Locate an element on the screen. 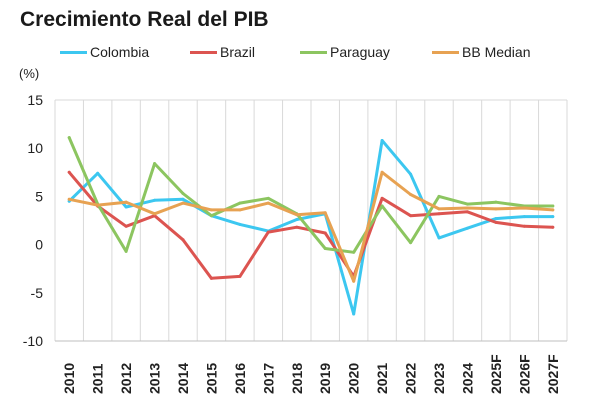  x-tick-label: 2010 is located at coordinates (69, 378).